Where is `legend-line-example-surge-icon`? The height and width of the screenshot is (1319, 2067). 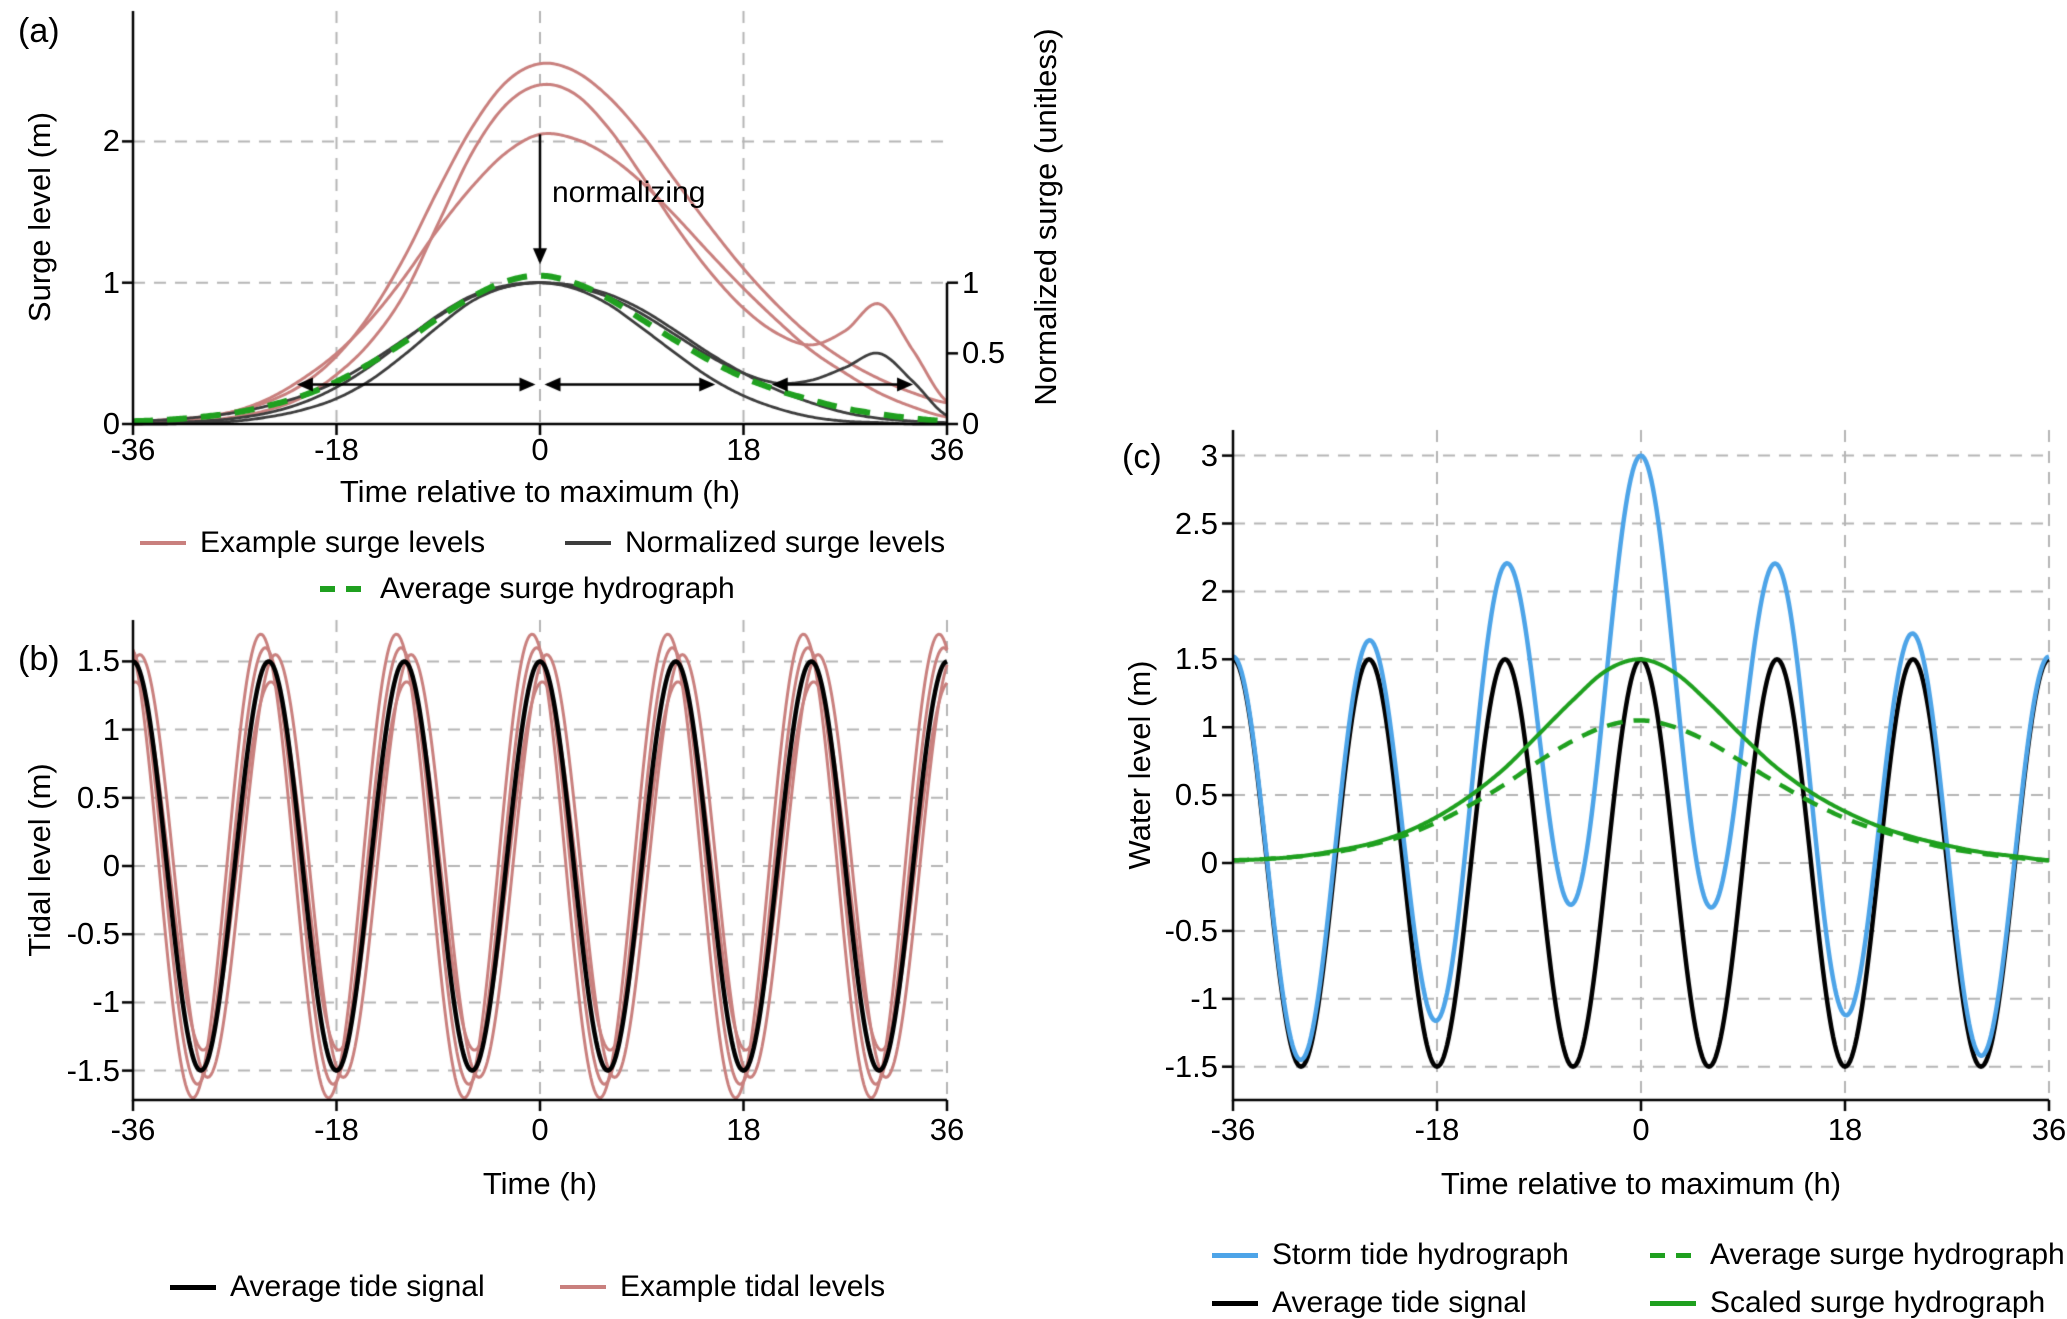 legend-line-example-surge-icon is located at coordinates (163, 543).